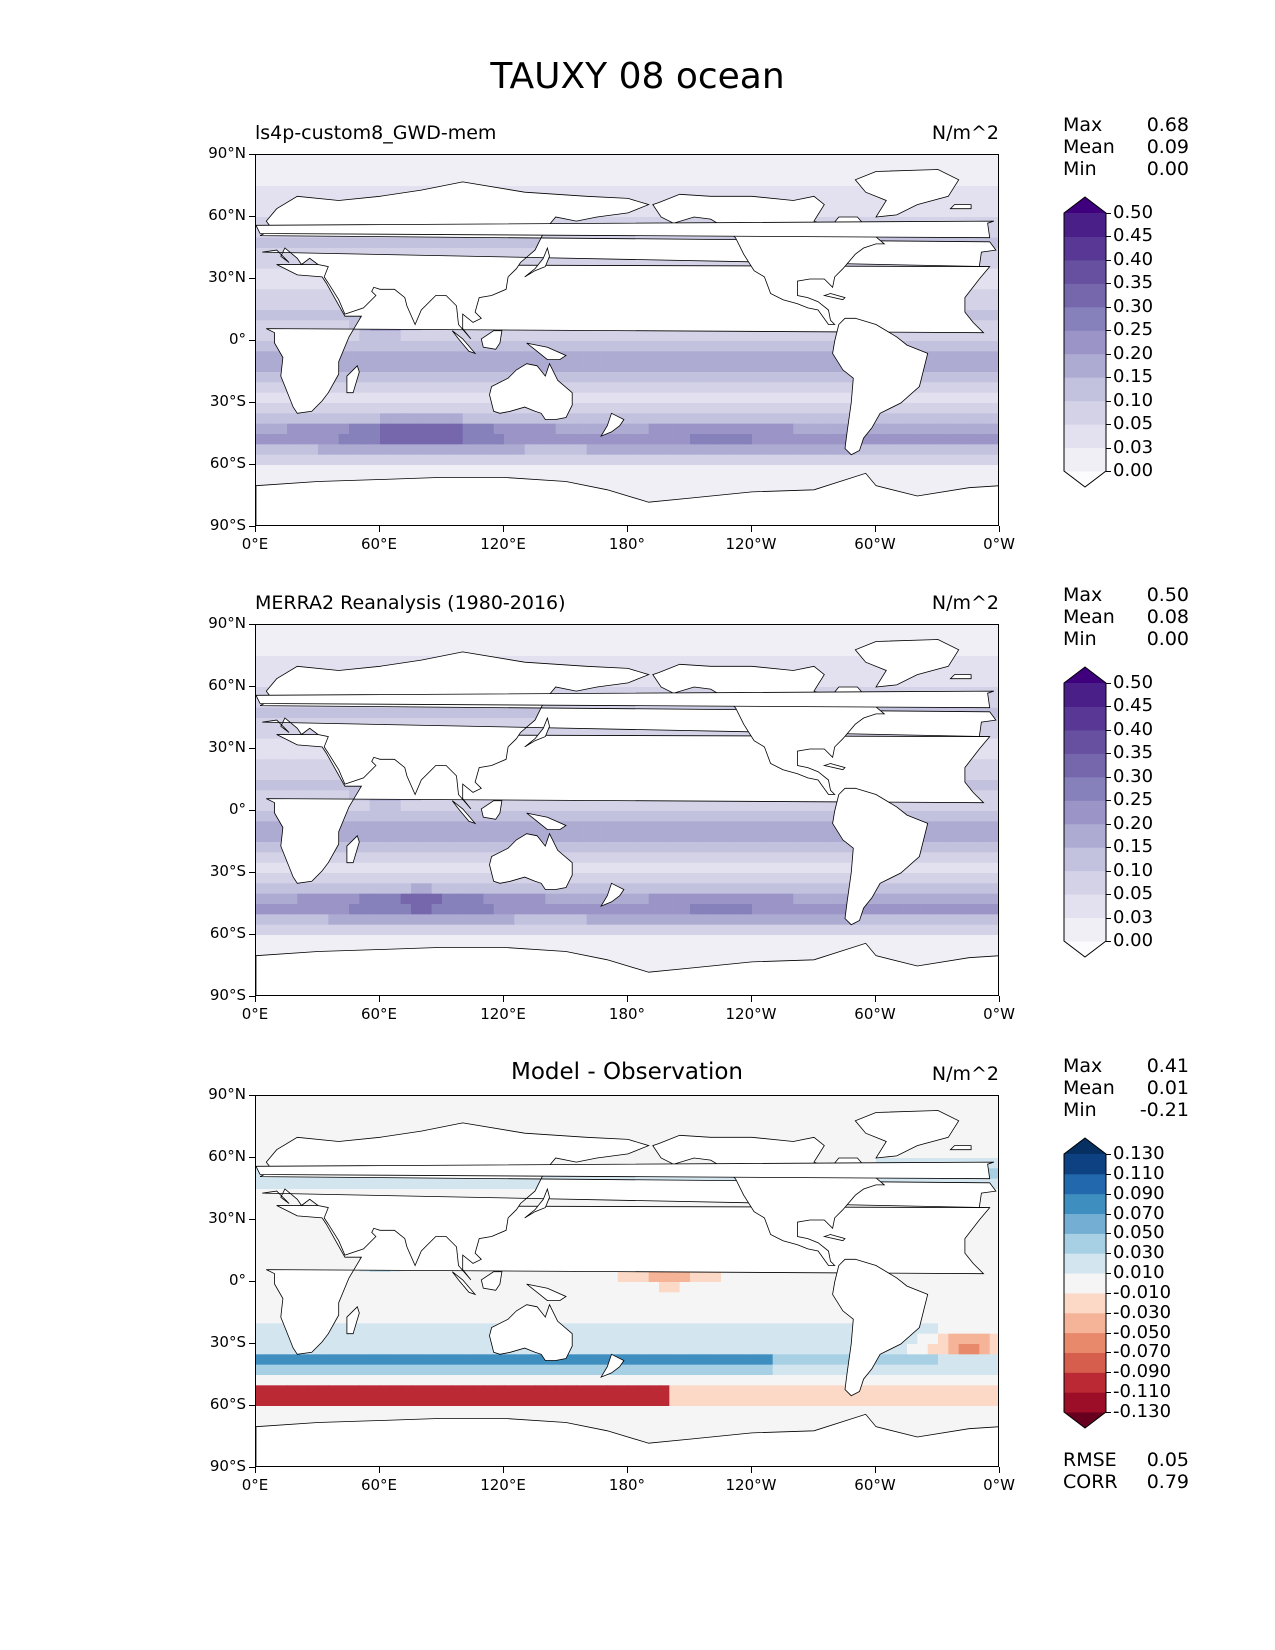 The image size is (1275, 1650). What do you see at coordinates (751, 529) in the screenshot?
I see `x-tick-mark` at bounding box center [751, 529].